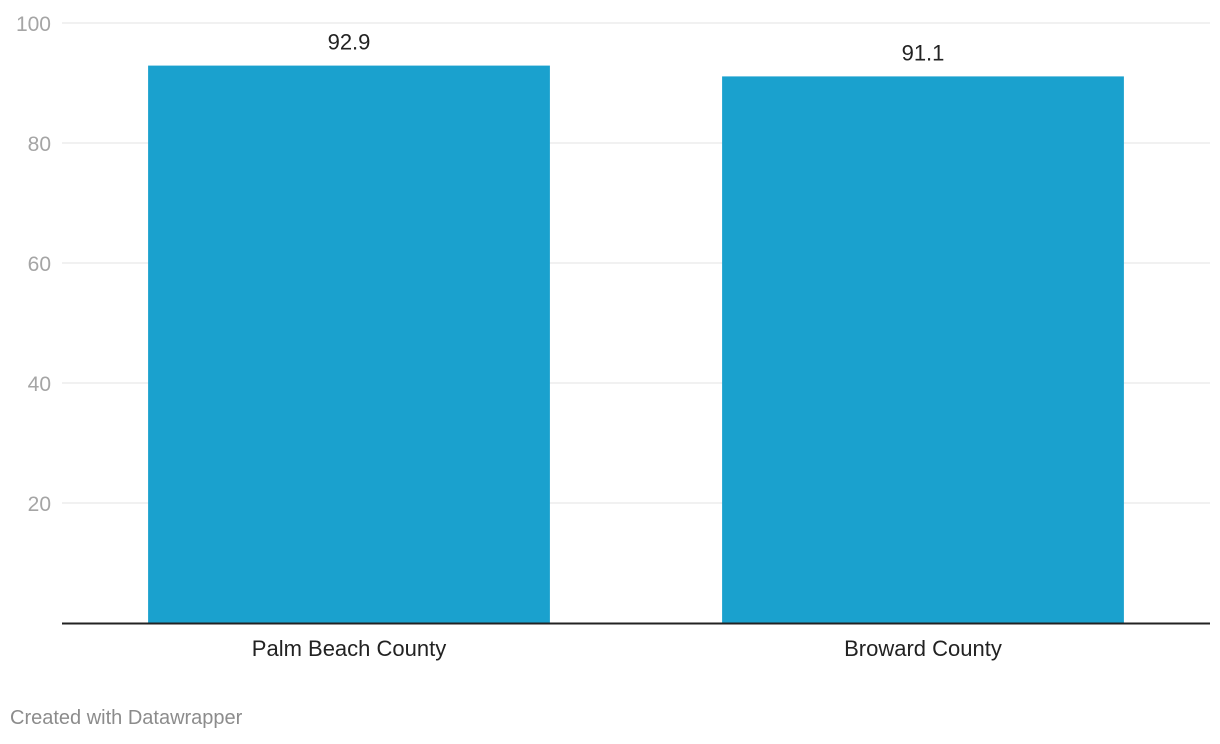  What do you see at coordinates (39, 144) in the screenshot?
I see `y-tick-label: 80` at bounding box center [39, 144].